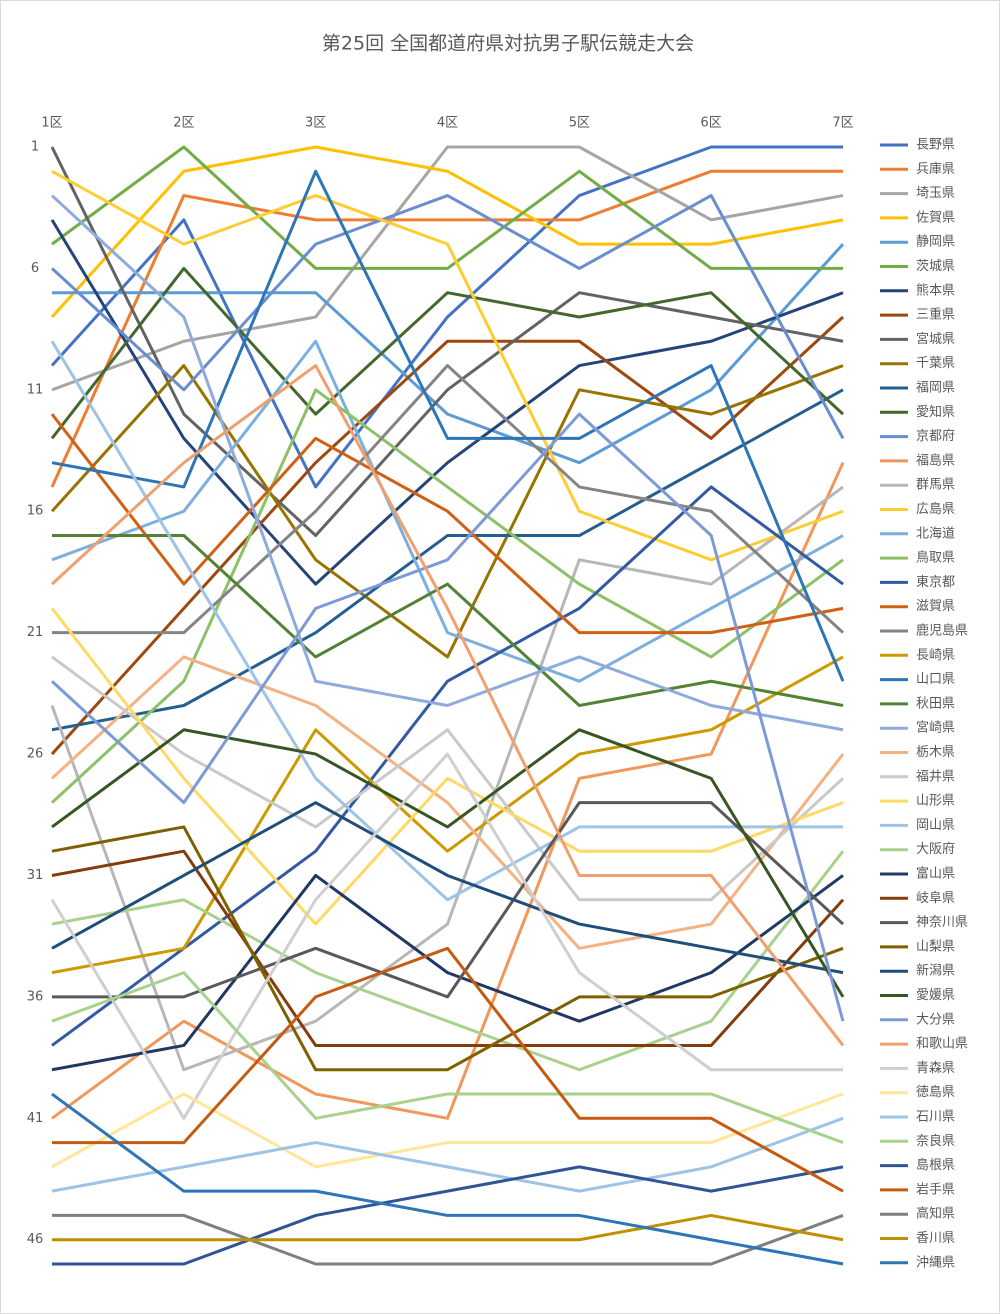 This screenshot has width=1000, height=1314. What do you see at coordinates (935, 169) in the screenshot?
I see `legend-label: 兵庫県` at bounding box center [935, 169].